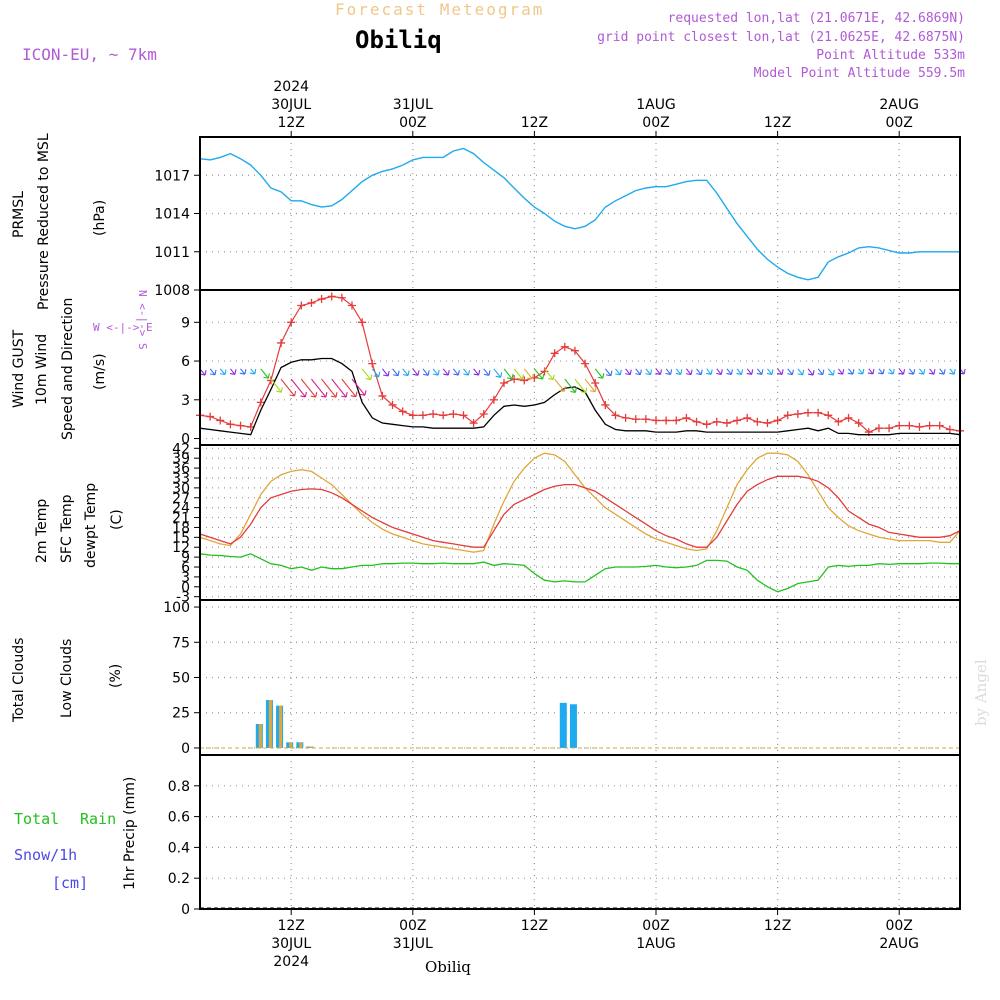 The height and width of the screenshot is (1000, 1000). I want to click on y-tick-label: 50, so click(181, 679).